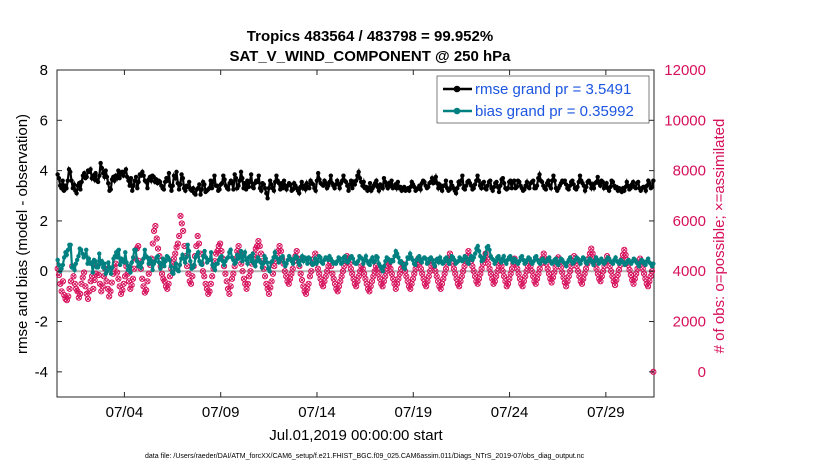 This screenshot has height=470, width=830. What do you see at coordinates (553, 89) in the screenshot?
I see `legend-rmse-label: rmse grand pr = 3.5491` at bounding box center [553, 89].